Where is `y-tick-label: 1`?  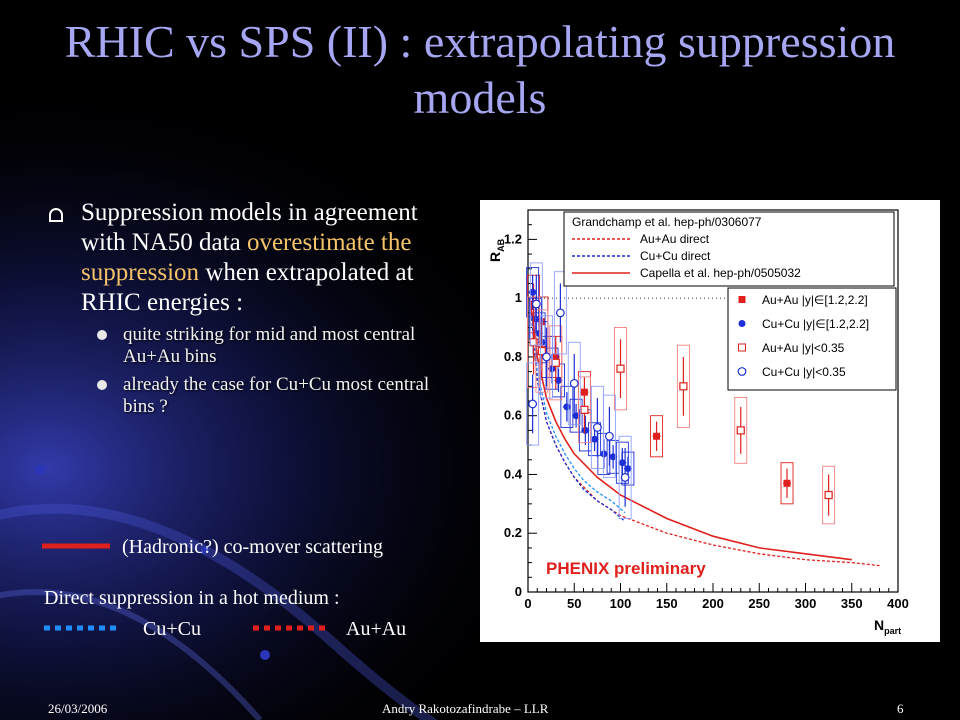 y-tick-label: 1 is located at coordinates (518, 297).